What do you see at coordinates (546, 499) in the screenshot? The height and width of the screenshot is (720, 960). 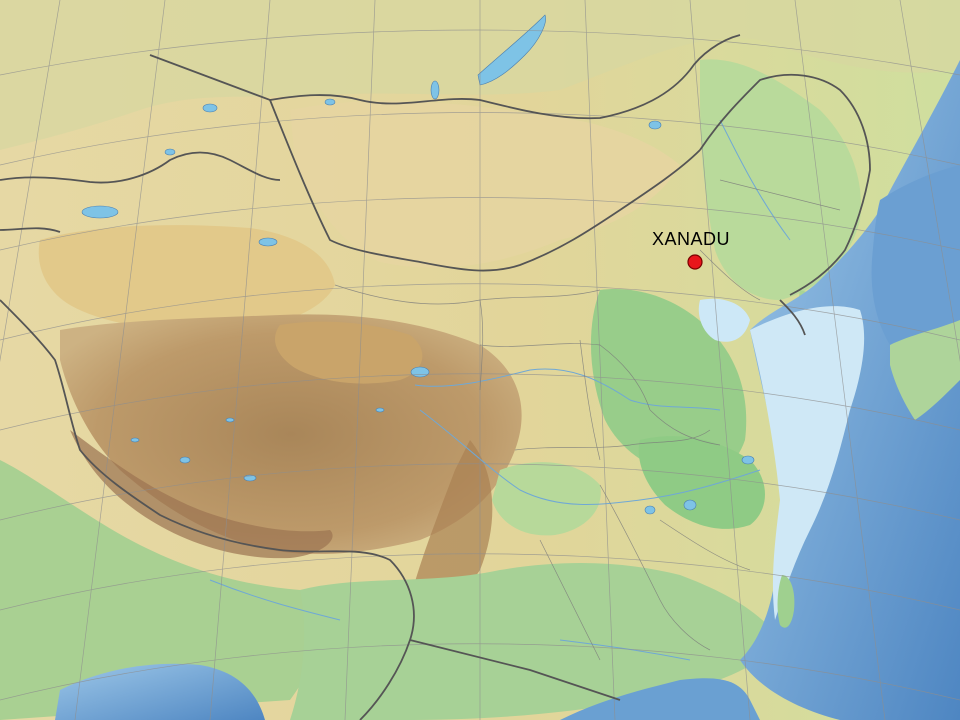 I see `sichuan-basin` at bounding box center [546, 499].